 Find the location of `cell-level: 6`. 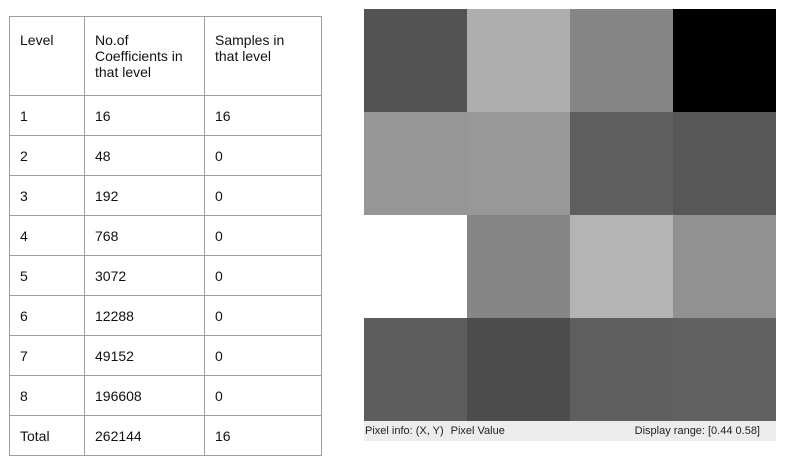

cell-level: 6 is located at coordinates (47, 315).